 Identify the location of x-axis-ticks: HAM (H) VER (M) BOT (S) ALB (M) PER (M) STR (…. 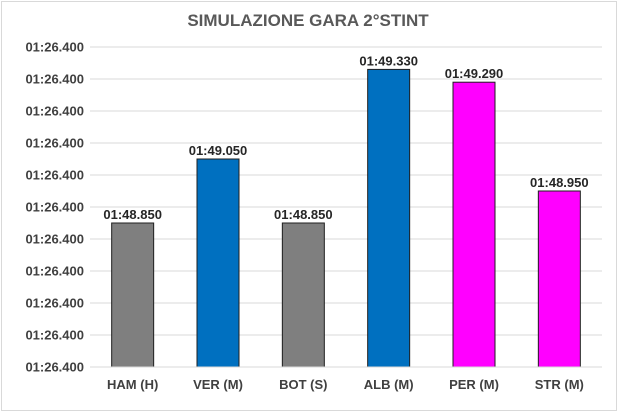
(345, 384).